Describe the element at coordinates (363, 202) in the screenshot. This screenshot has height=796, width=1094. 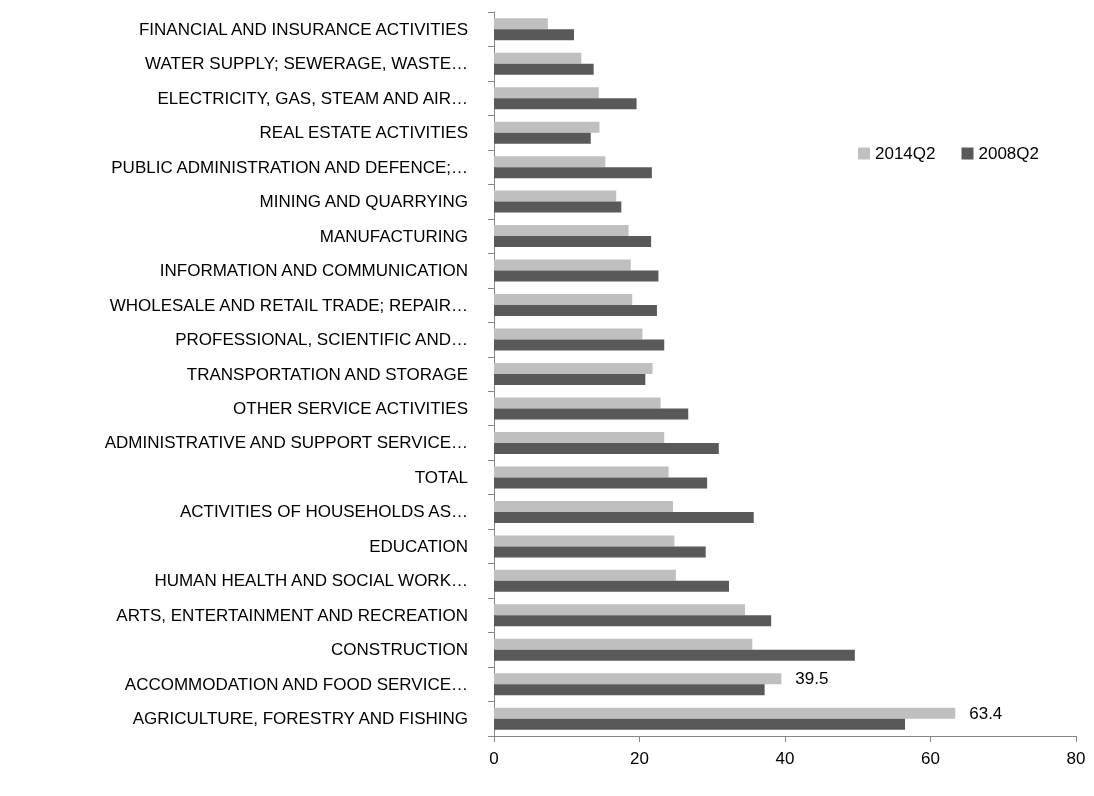
I see `y-tick-label: MINING AND QUARRYING` at that location.